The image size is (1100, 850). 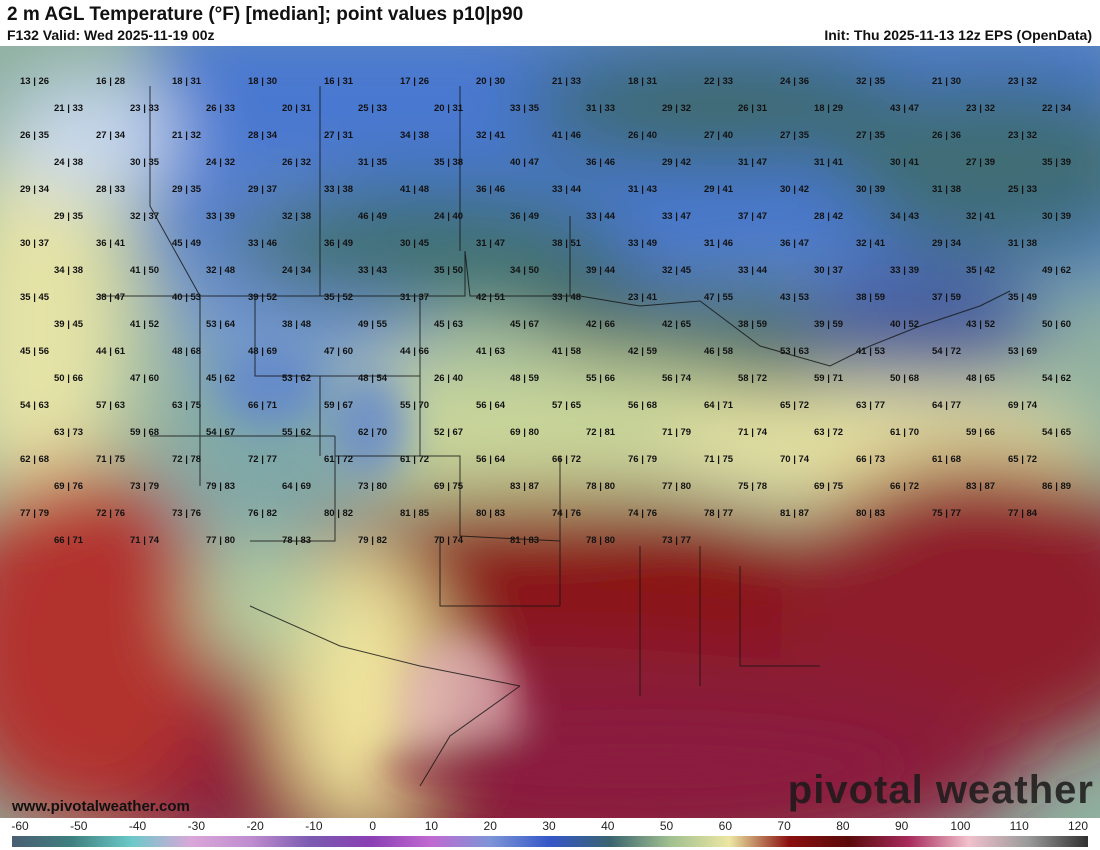 I want to click on point-value-label: 32 | 35, so click(x=871, y=81).